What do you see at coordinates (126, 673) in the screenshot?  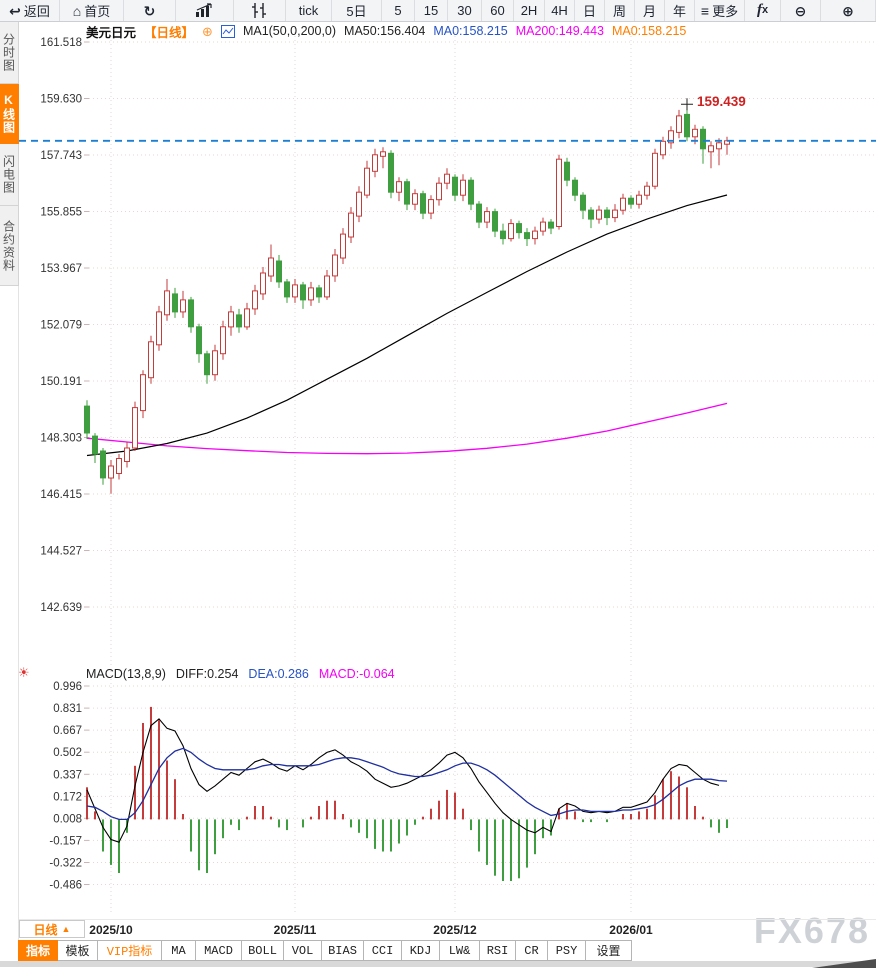 I see `macd-title: MACD(13,8,9)` at bounding box center [126, 673].